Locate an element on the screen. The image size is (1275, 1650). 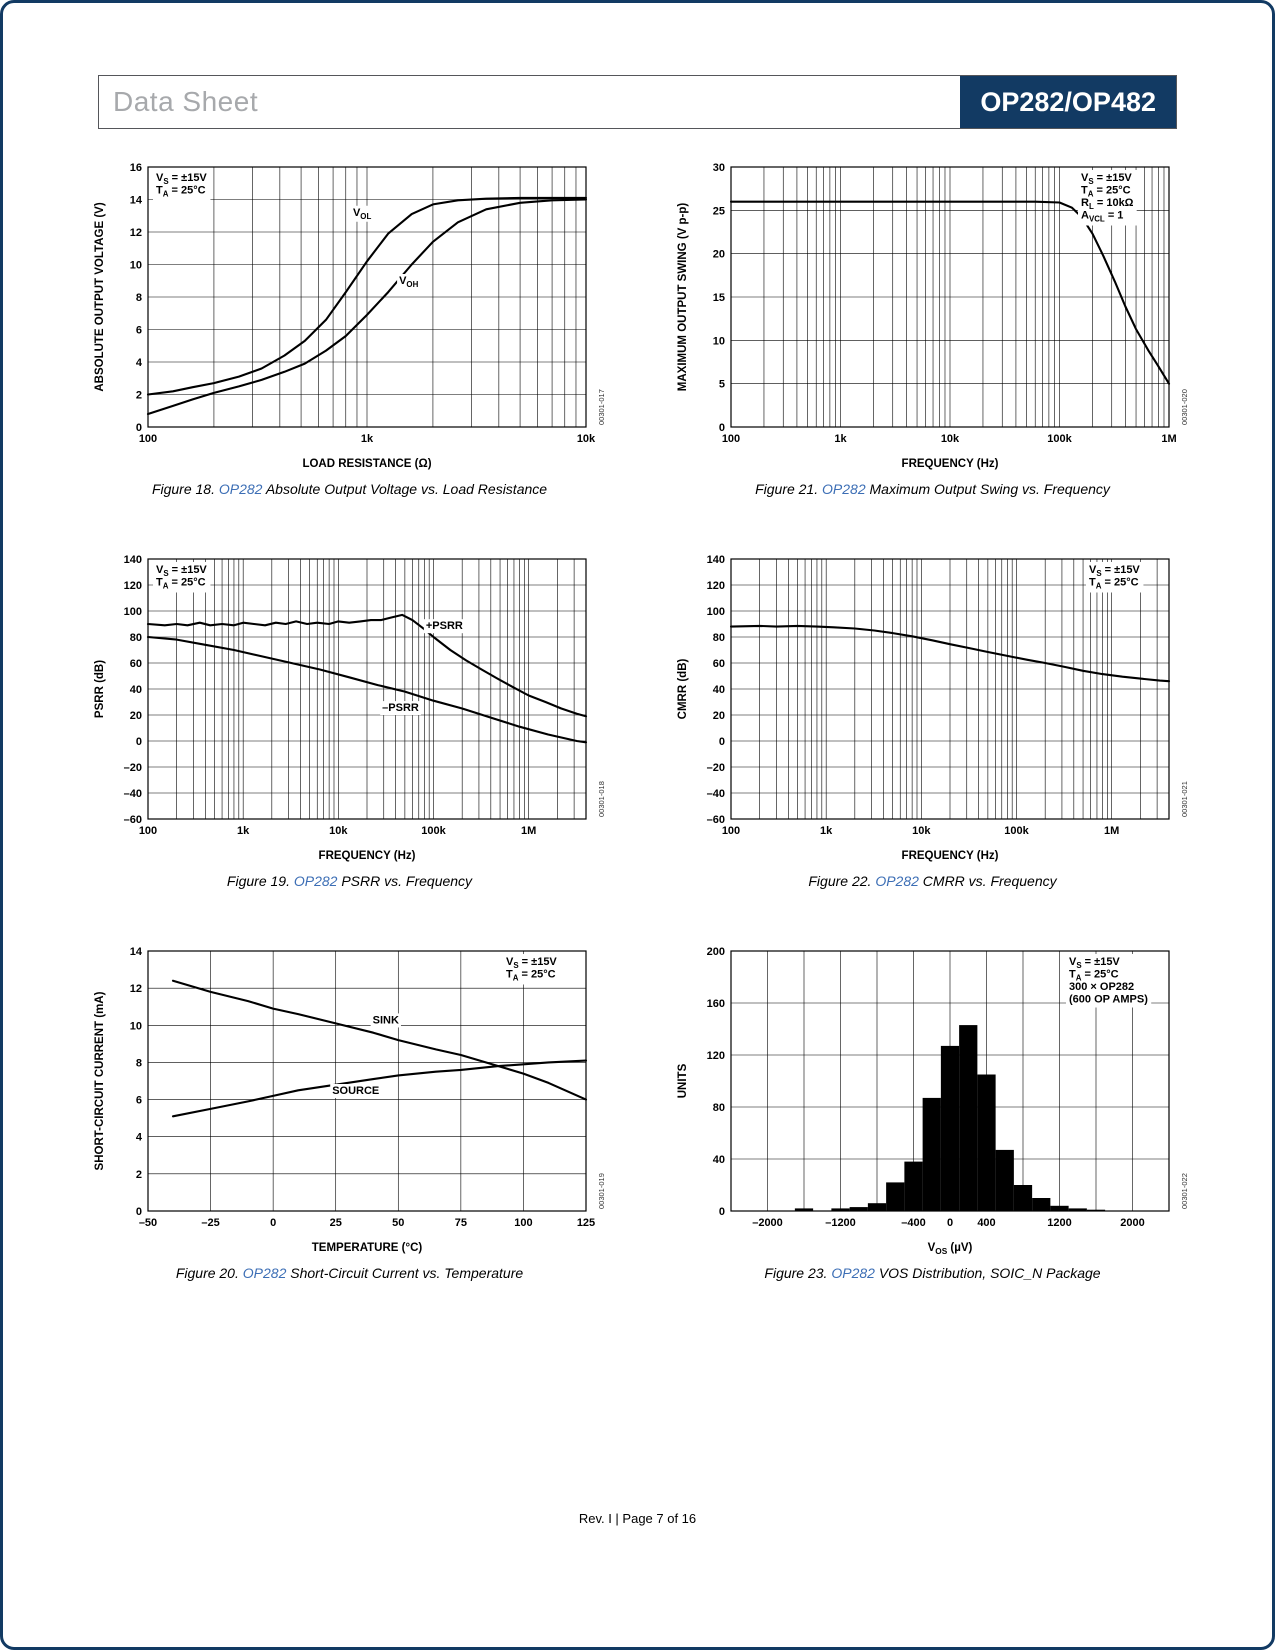
caption-text: Short-Circuit Current vs. Temperature is located at coordinates (405, 1273).